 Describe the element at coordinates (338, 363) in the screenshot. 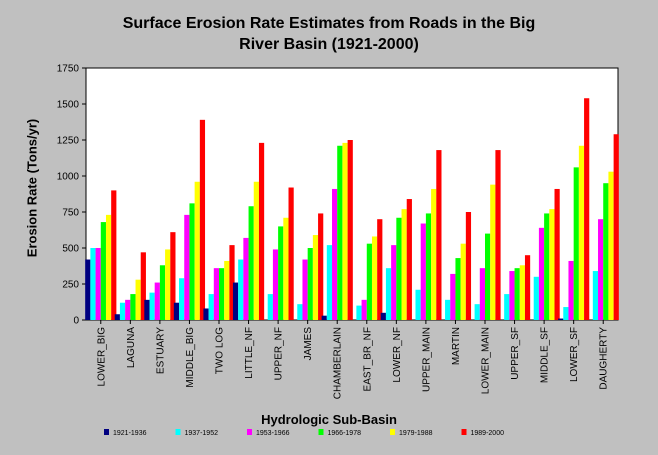

I see `x-tick-label: CHAMBERLAIN` at that location.